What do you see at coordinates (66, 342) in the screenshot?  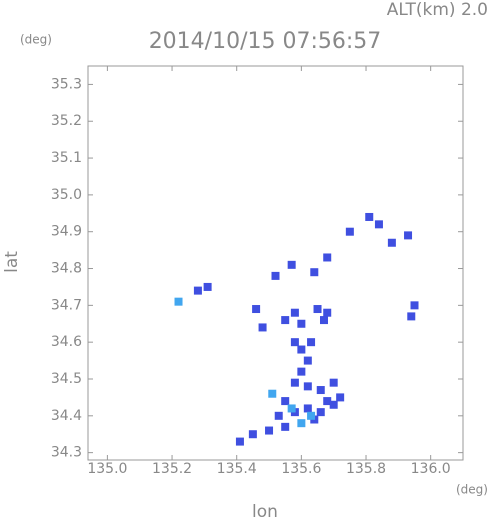 I see `y-tick-label: 34.6` at bounding box center [66, 342].